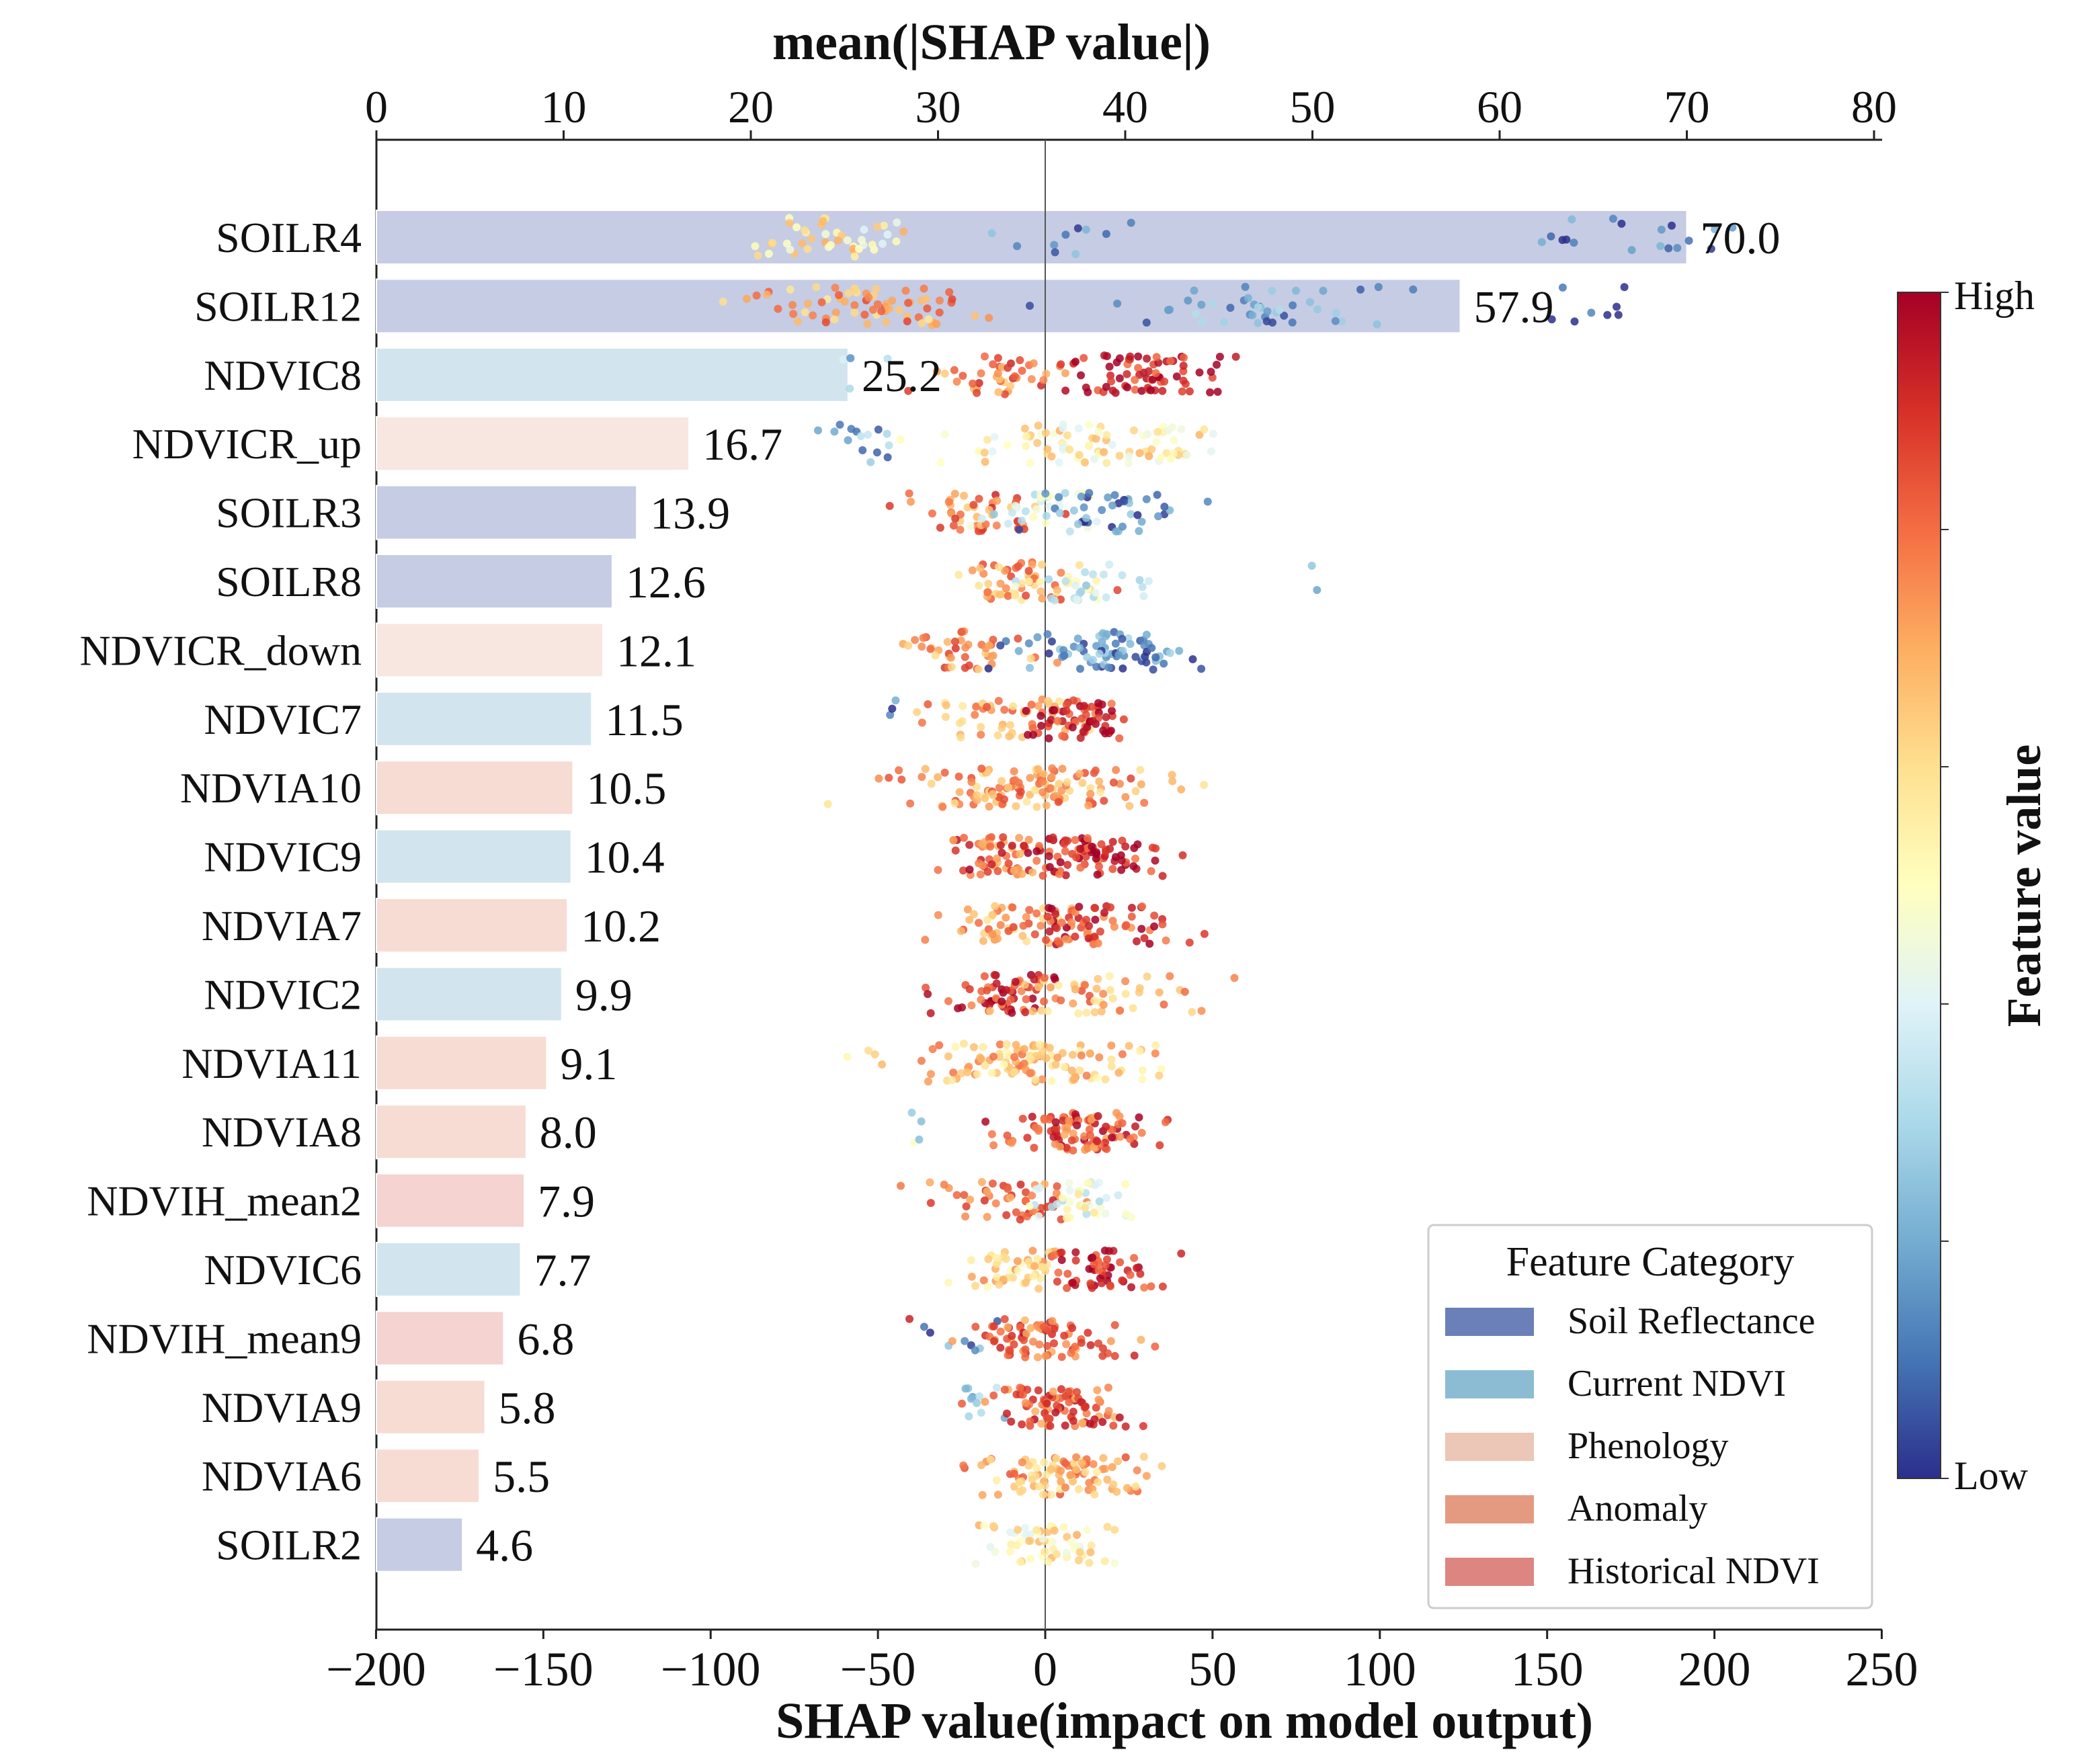  I want to click on legend-item-label: Soil Reflectance, so click(1692, 1321).